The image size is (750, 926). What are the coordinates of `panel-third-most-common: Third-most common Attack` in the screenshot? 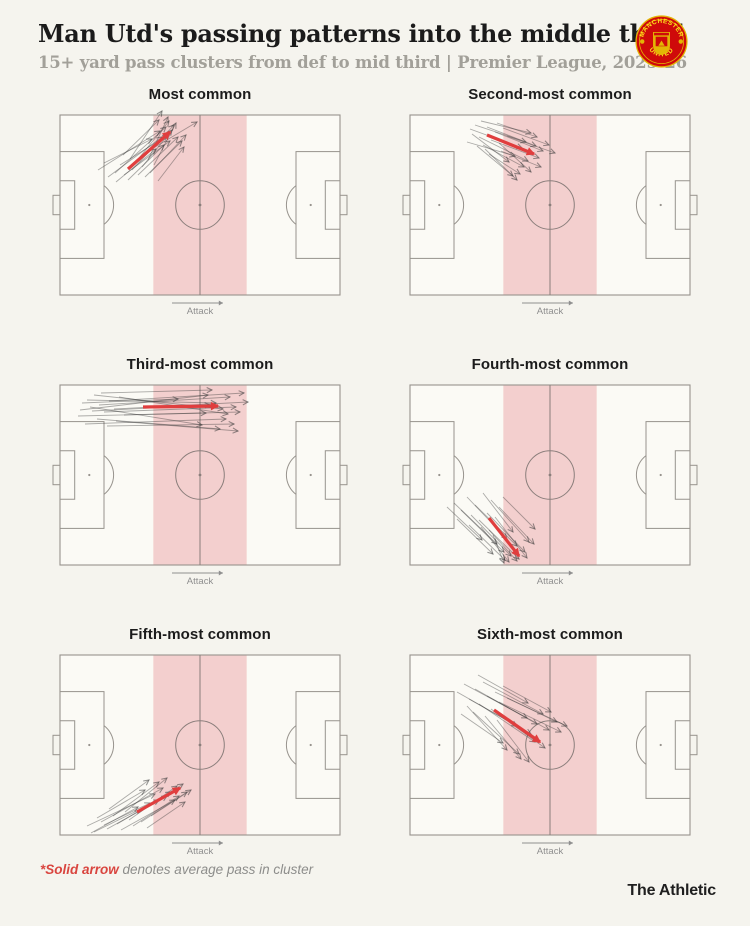 It's located at (200, 471).